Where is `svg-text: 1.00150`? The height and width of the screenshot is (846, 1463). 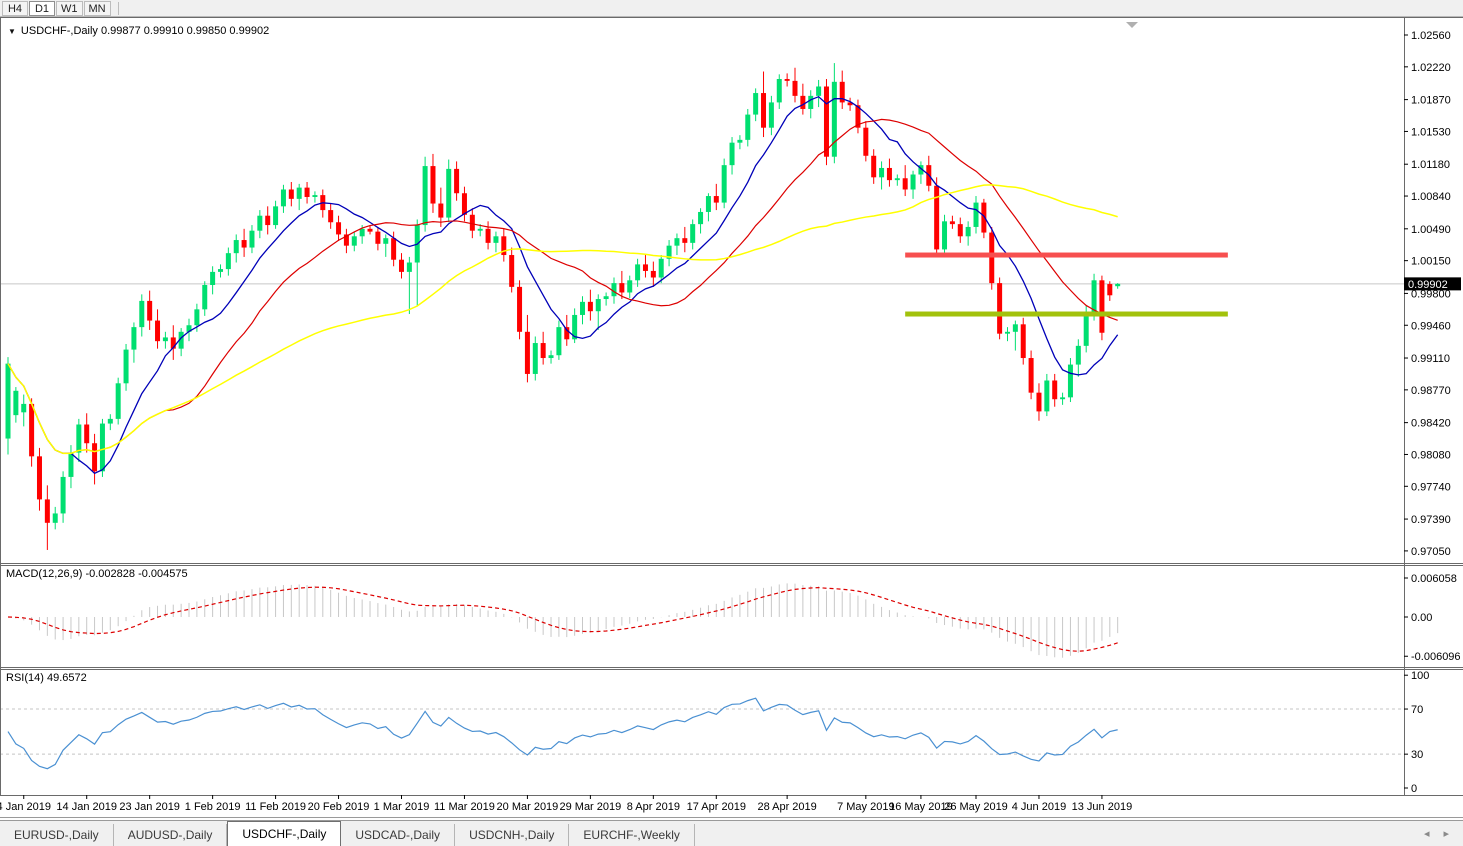 svg-text: 1.00150 is located at coordinates (1431, 262).